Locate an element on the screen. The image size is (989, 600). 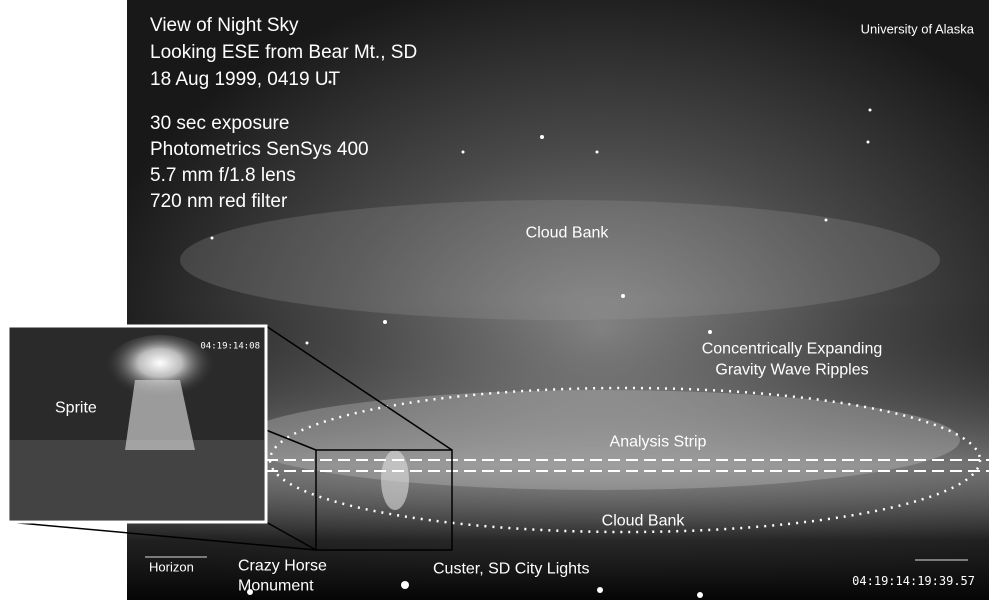
camera-line: 5.7 mm f/1.8 lens is located at coordinates (223, 175).